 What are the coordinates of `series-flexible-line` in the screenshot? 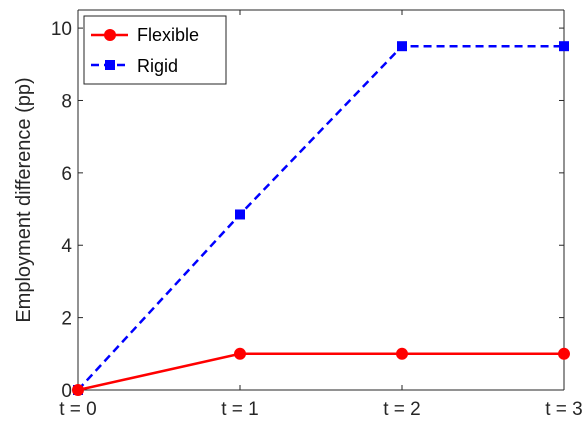 It's located at (320, 372).